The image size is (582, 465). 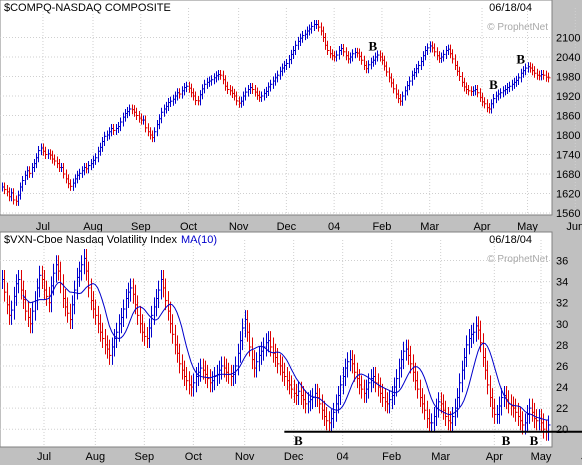 What do you see at coordinates (568, 97) in the screenshot?
I see `y-tick-label: 1920` at bounding box center [568, 97].